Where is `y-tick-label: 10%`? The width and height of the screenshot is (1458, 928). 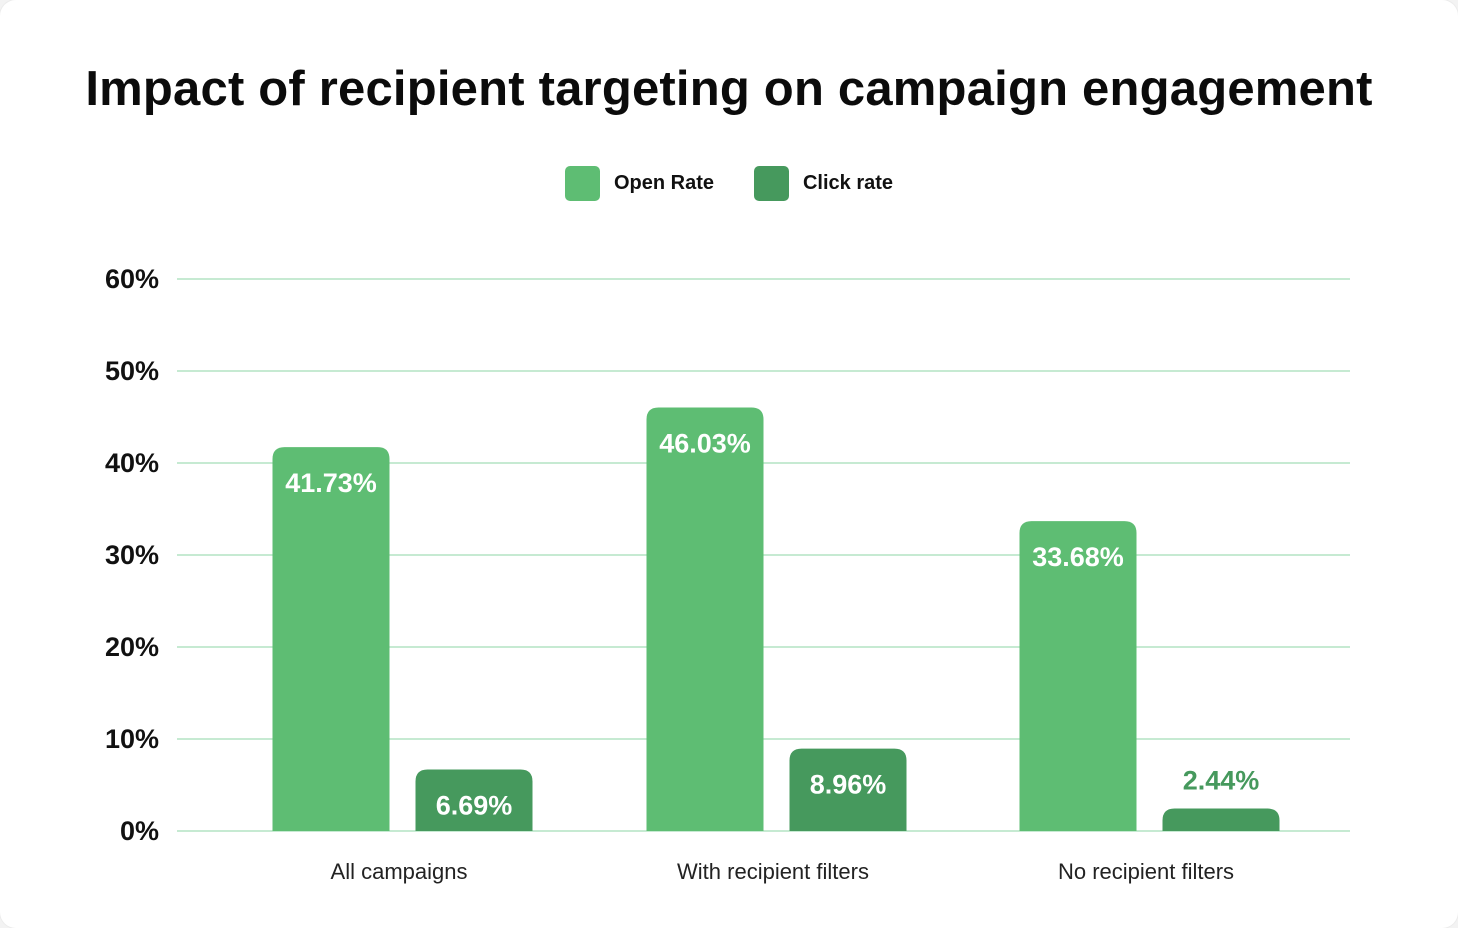 y-tick-label: 10% is located at coordinates (132, 739).